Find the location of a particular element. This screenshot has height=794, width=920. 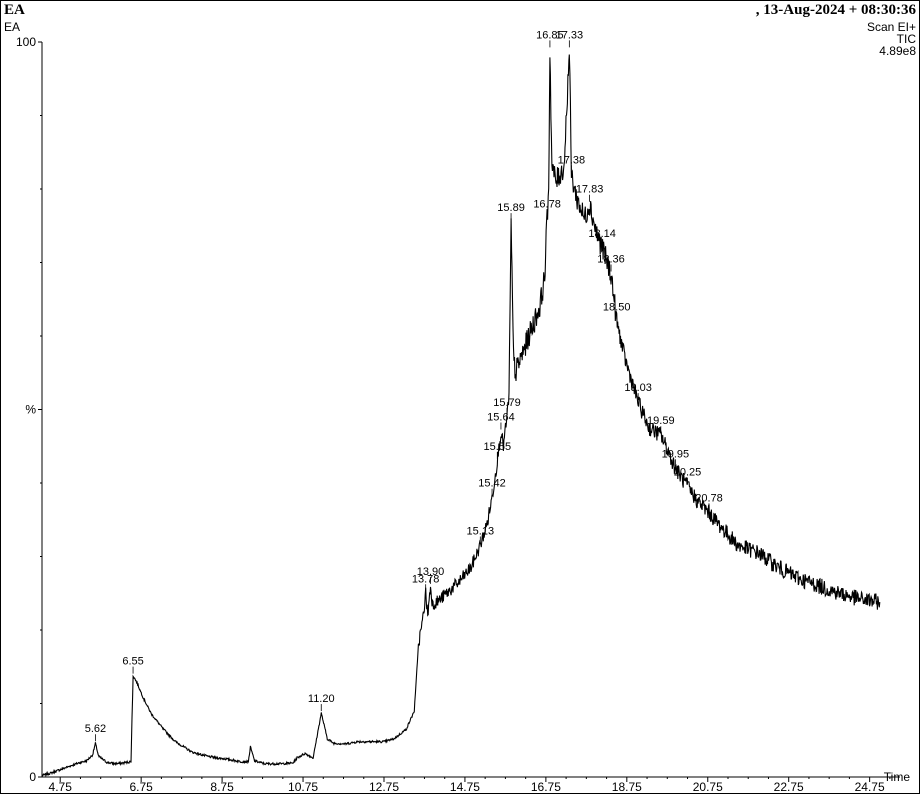

peak-label: 13.78 is located at coordinates (426, 579).